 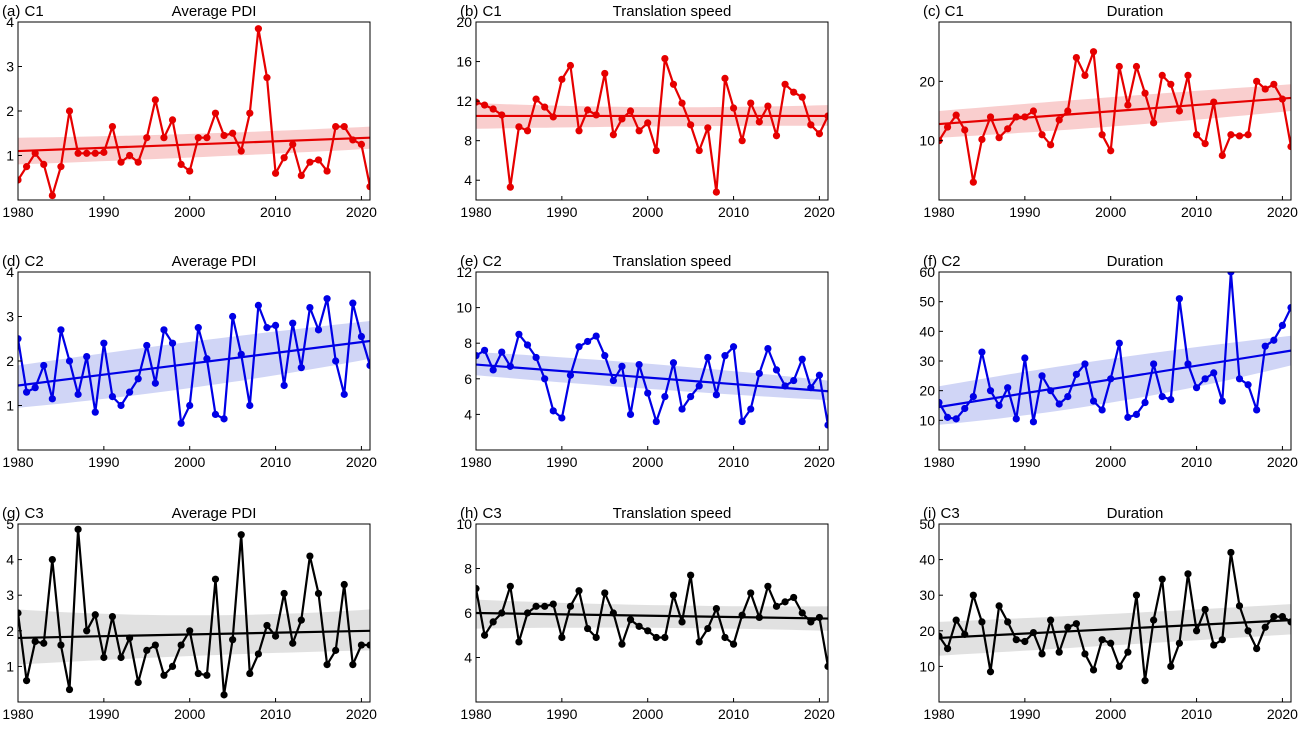 What do you see at coordinates (927, 524) in the screenshot?
I see `y-tick-label: 50` at bounding box center [927, 524].